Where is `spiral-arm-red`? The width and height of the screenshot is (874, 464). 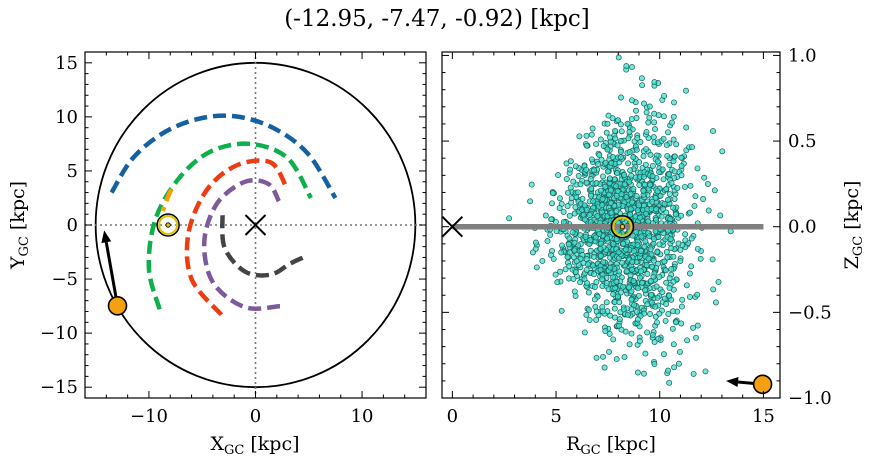
spiral-arm-red is located at coordinates (236, 237).